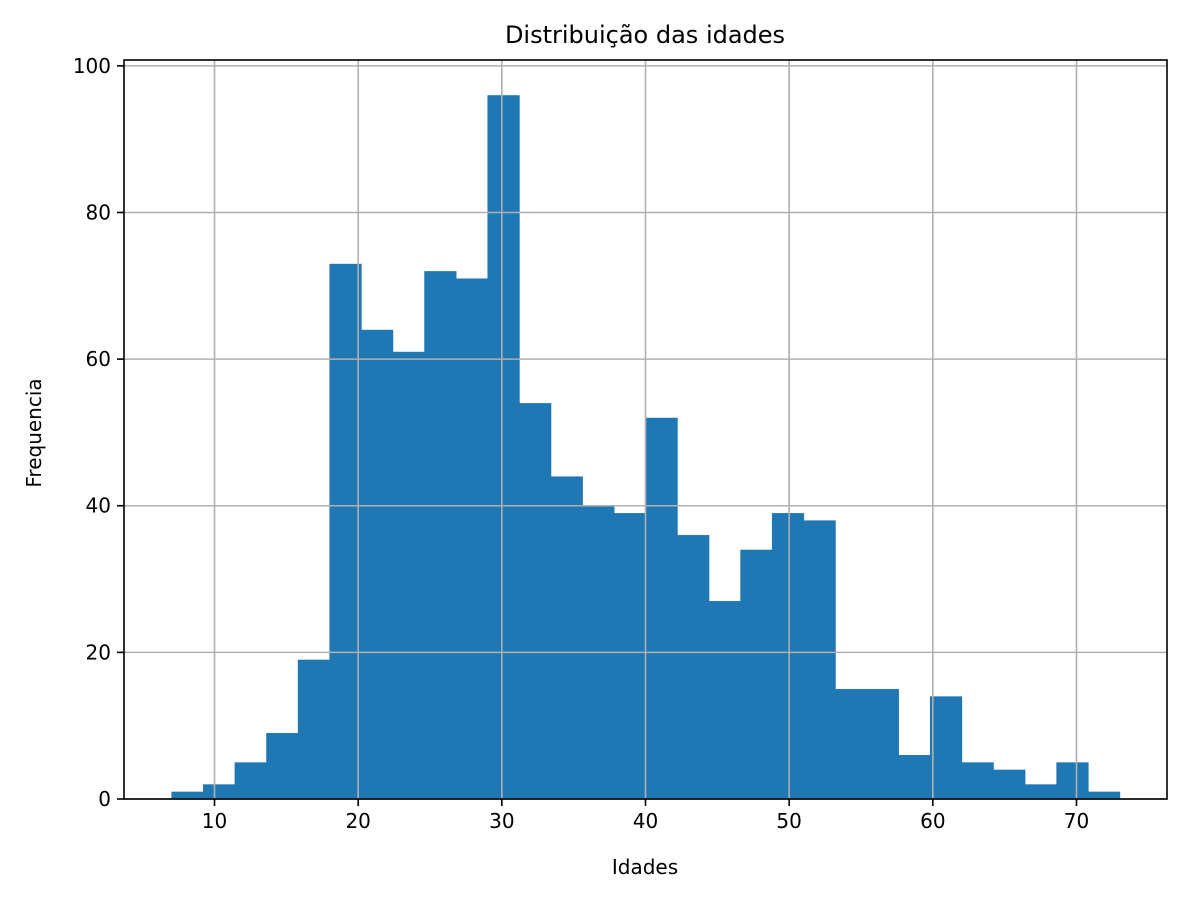 This screenshot has width=1185, height=900. I want to click on x-tick-label: 70, so click(1076, 821).